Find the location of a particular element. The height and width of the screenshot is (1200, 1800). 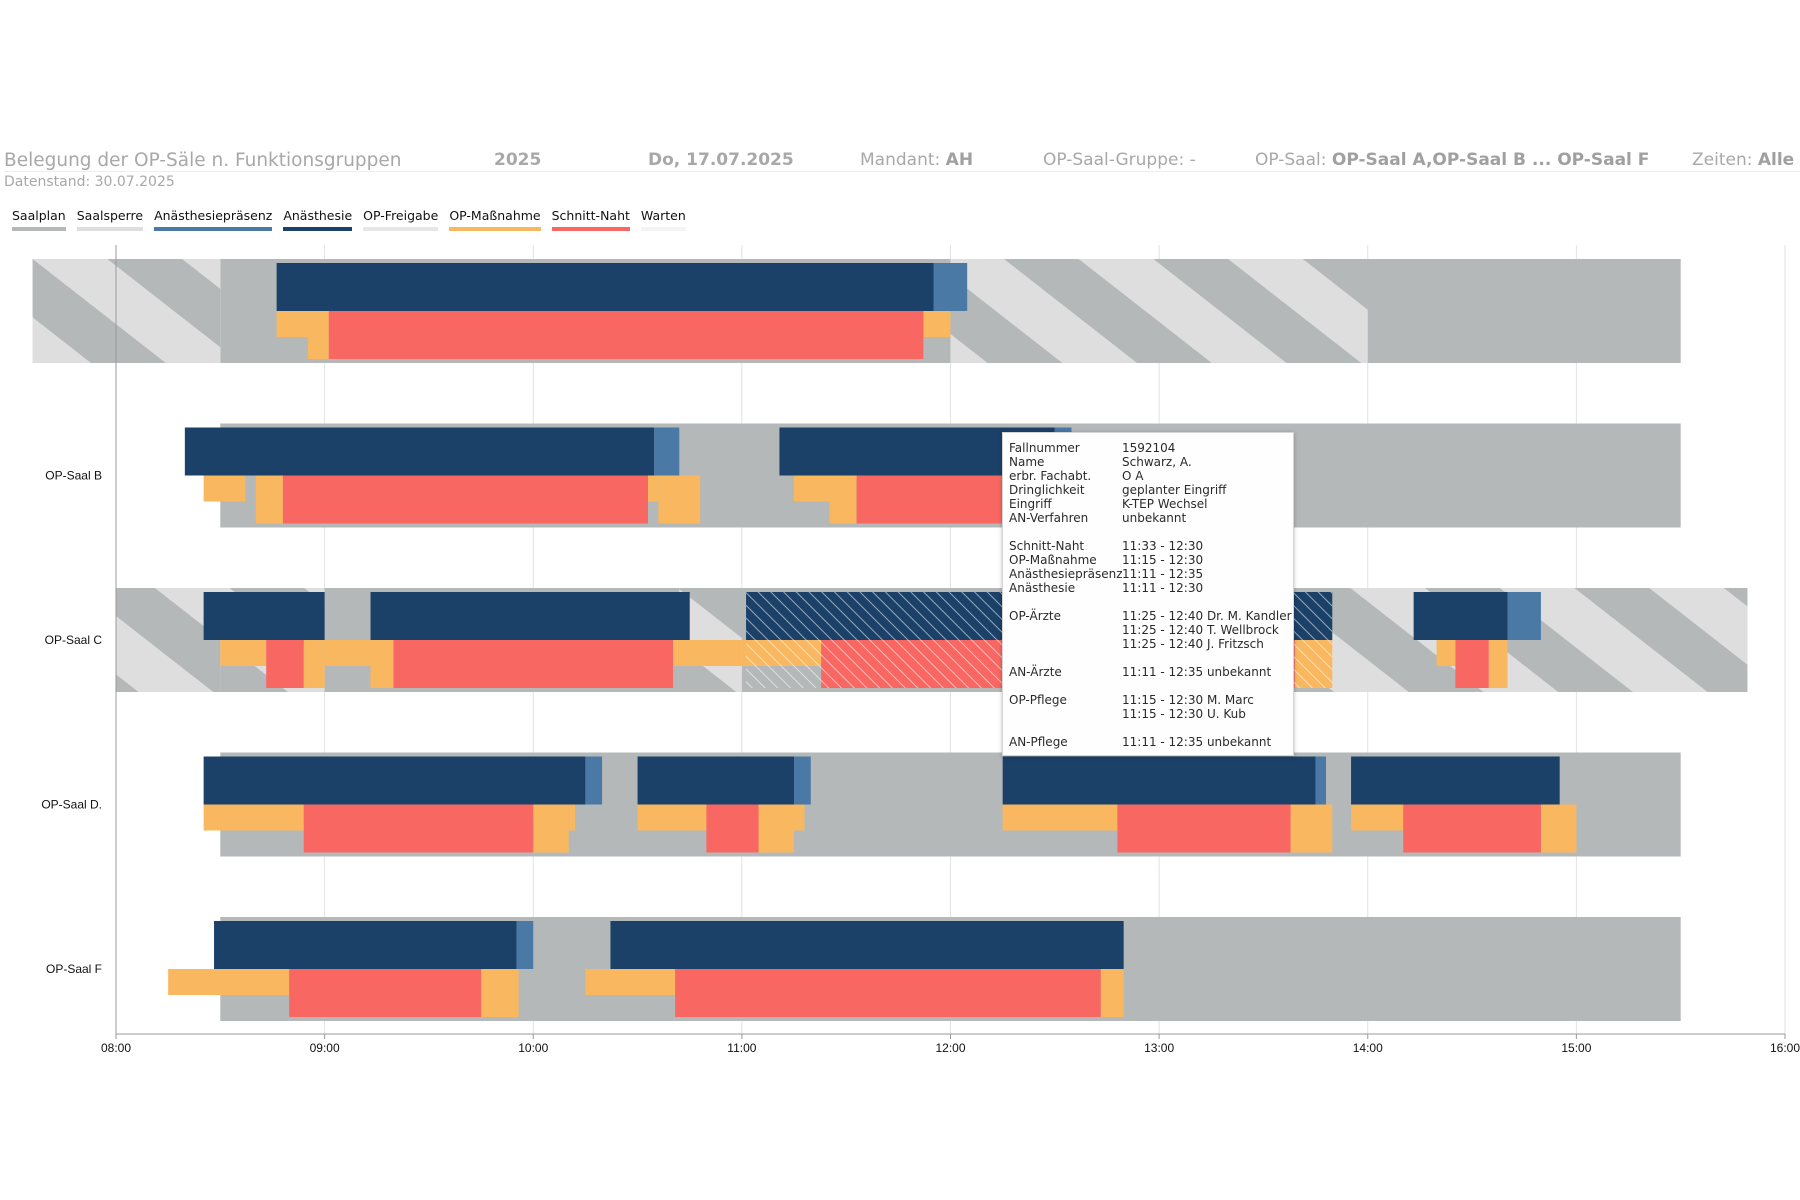

tooltip-value: unbekannt is located at coordinates (1154, 518).